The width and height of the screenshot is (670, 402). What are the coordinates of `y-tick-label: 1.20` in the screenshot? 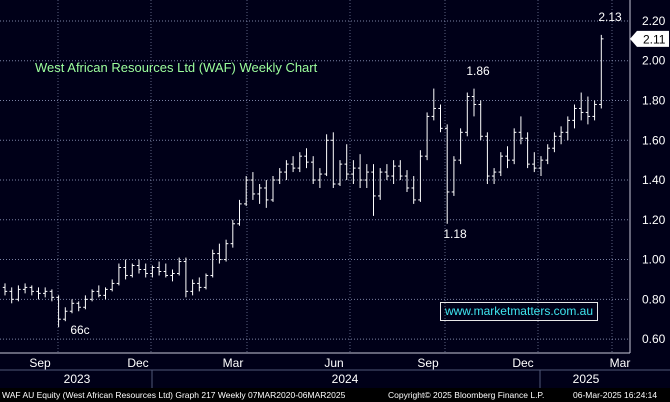 It's located at (654, 220).